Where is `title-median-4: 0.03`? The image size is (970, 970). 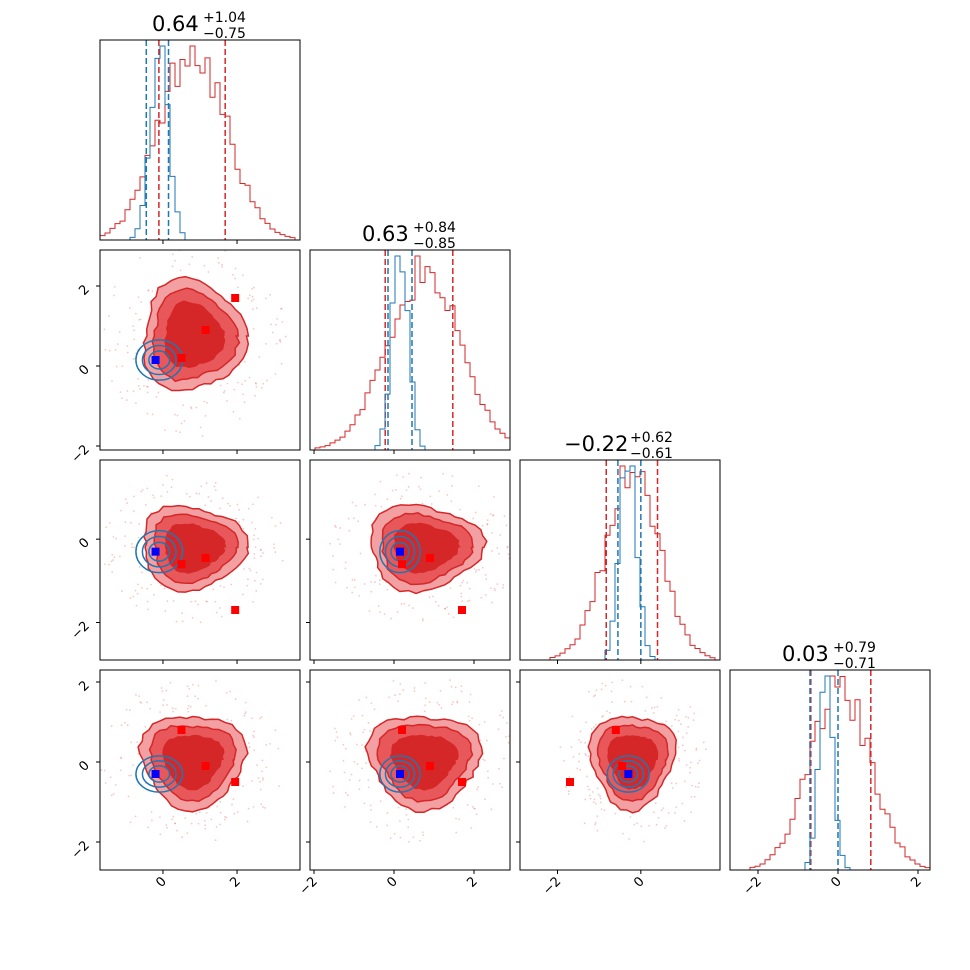
title-median-4: 0.03 is located at coordinates (805, 654).